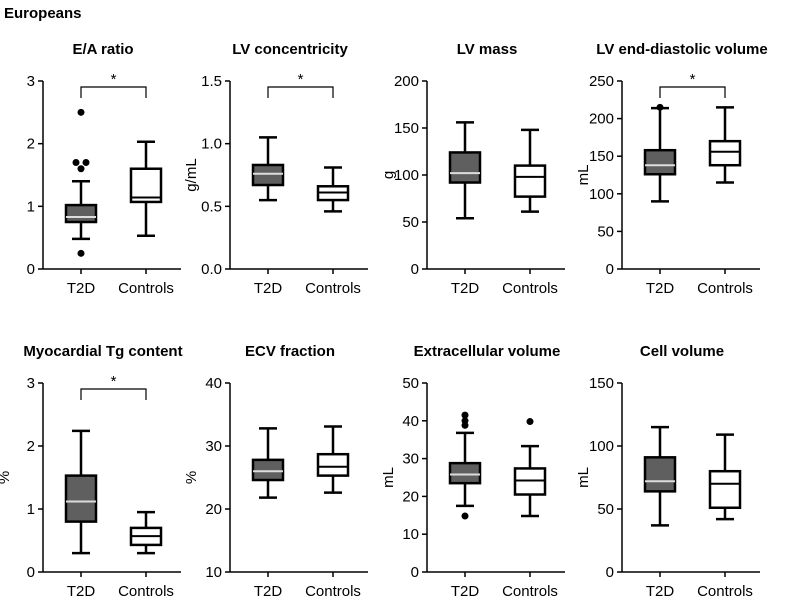  What do you see at coordinates (43, 13) in the screenshot?
I see `figure-title: Europeans` at bounding box center [43, 13].